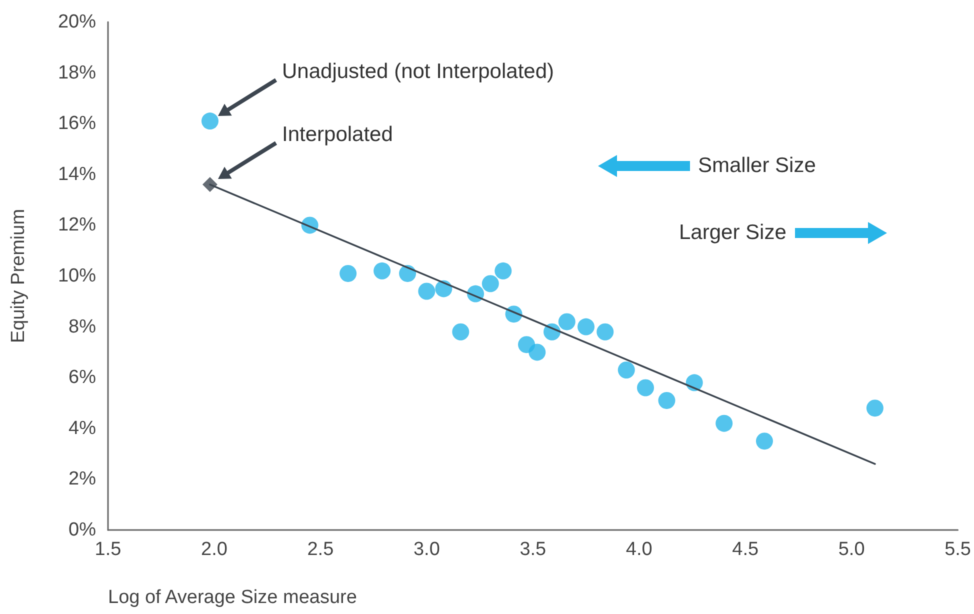  What do you see at coordinates (82, 530) in the screenshot?
I see `y-tick-label: 0%` at bounding box center [82, 530].